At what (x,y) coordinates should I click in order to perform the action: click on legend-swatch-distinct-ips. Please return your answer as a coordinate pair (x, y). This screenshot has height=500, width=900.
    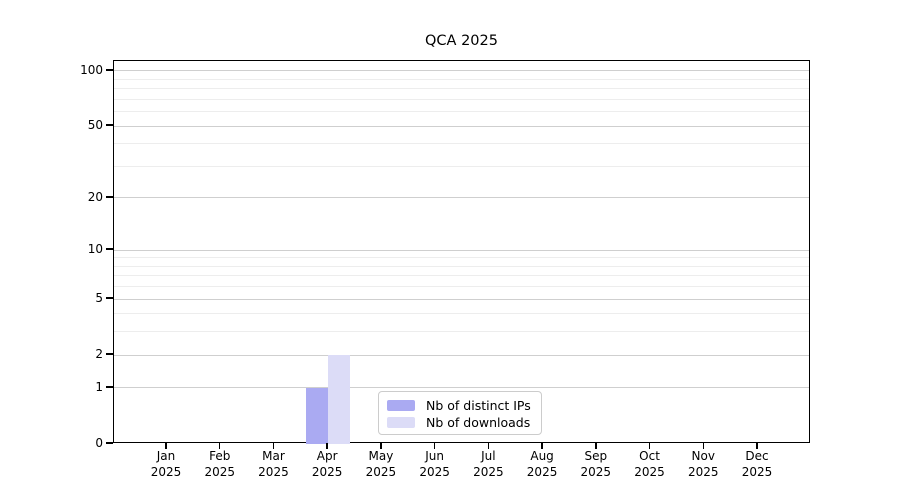
    Looking at the image, I should click on (401, 405).